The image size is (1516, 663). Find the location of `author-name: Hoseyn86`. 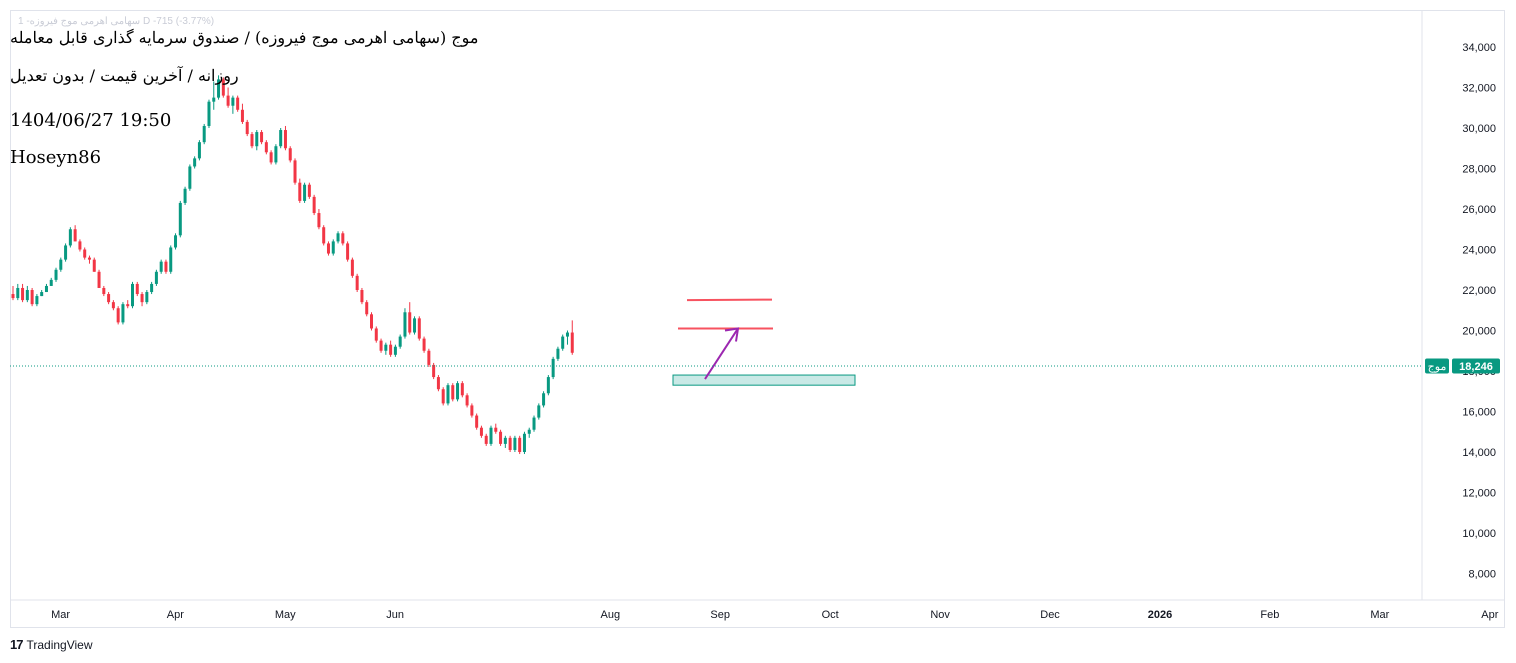

author-name: Hoseyn86 is located at coordinates (56, 157).